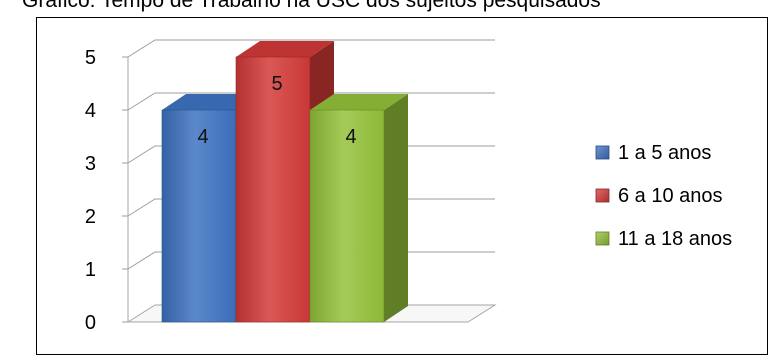 The image size is (769, 356). Describe the element at coordinates (276, 84) in the screenshot. I see `data-label: 5` at that location.